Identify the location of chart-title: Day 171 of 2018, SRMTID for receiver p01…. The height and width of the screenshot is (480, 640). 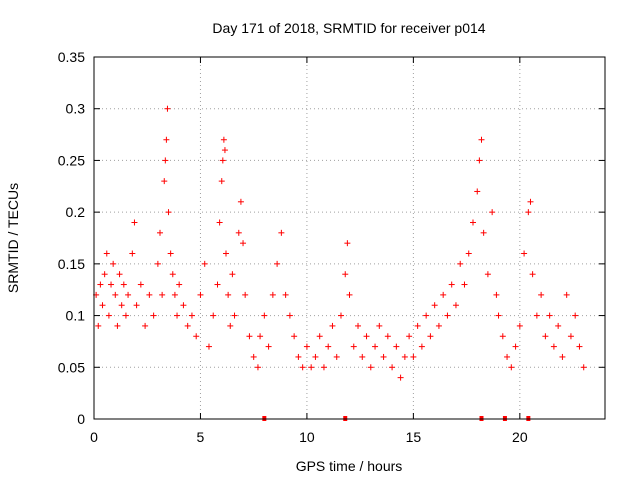
(348, 28).